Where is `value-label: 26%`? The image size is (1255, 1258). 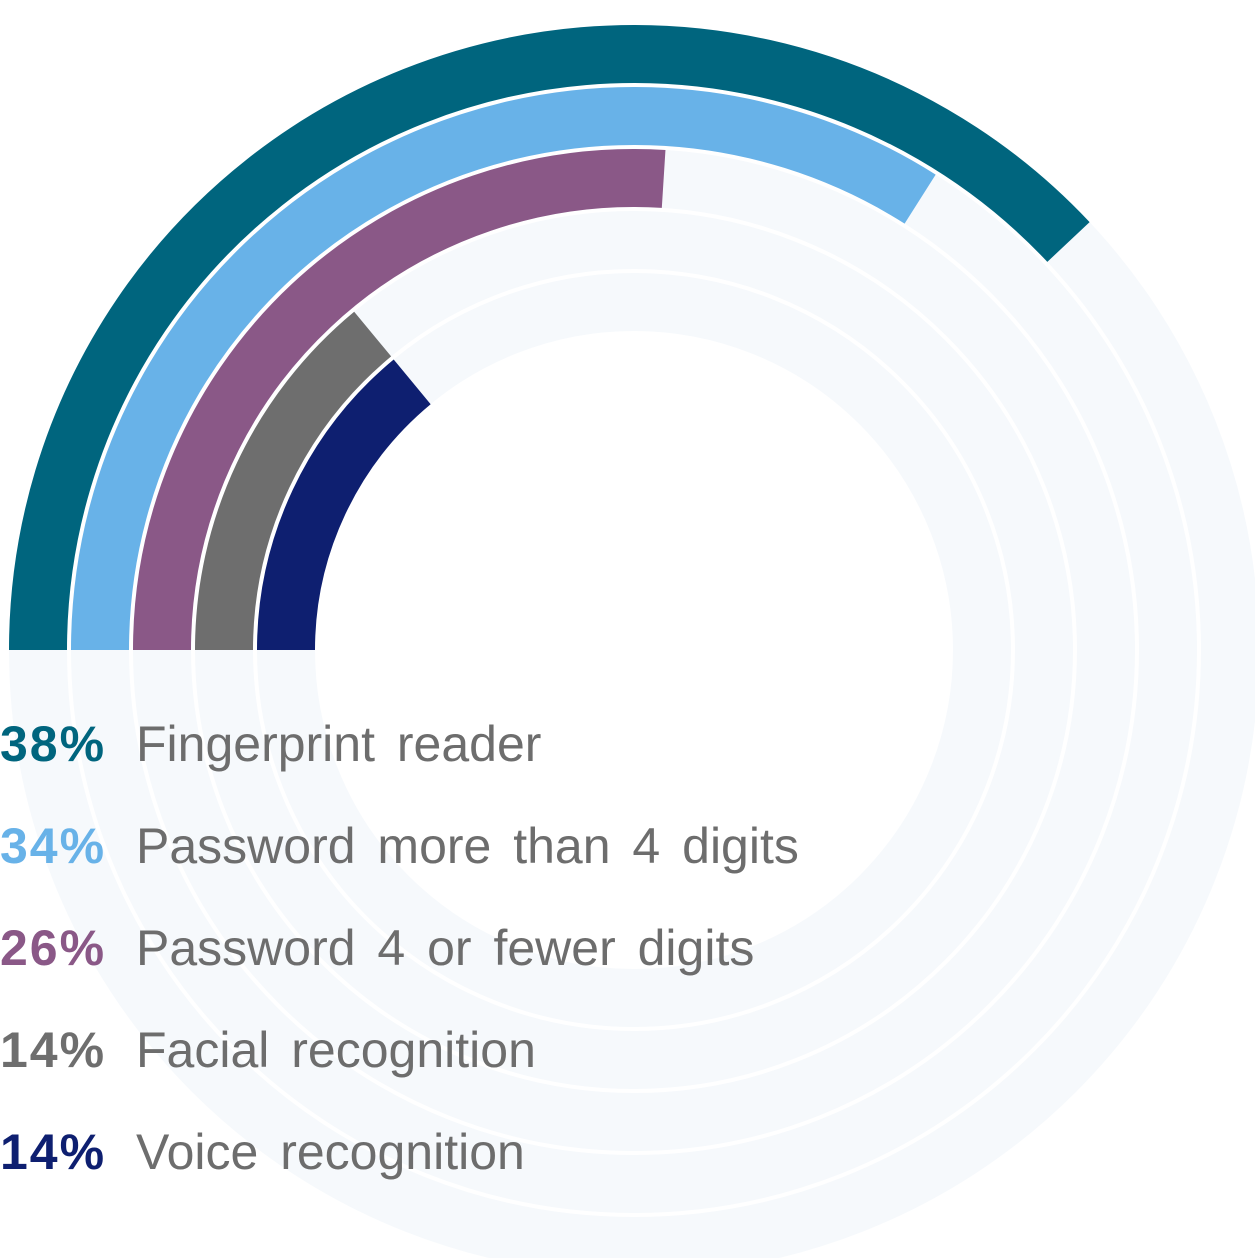
value-label: 26% is located at coordinates (53, 948).